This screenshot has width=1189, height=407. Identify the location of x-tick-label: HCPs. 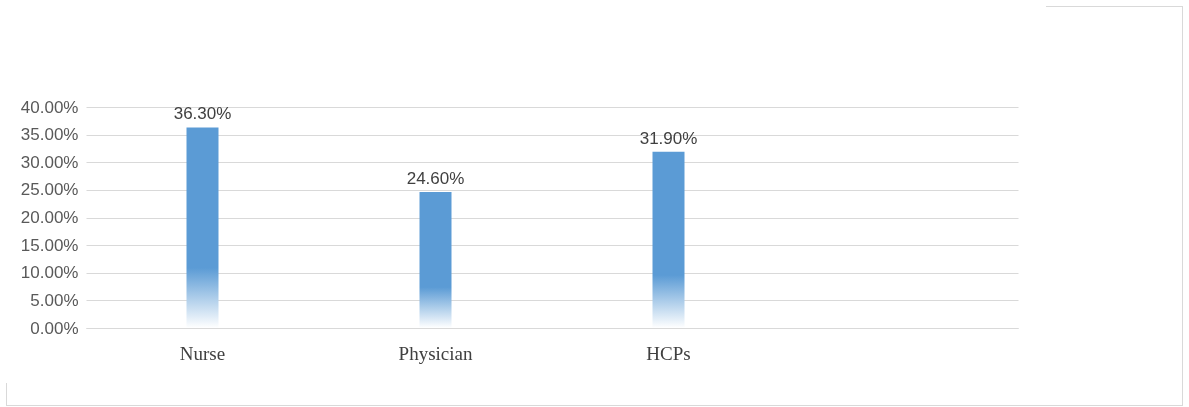
(668, 353).